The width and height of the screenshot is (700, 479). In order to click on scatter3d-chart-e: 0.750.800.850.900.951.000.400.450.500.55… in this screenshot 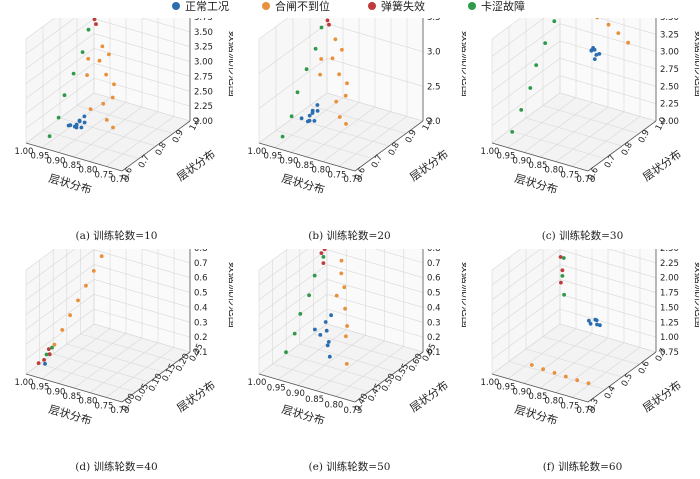, I will do `click(357, 338)`.